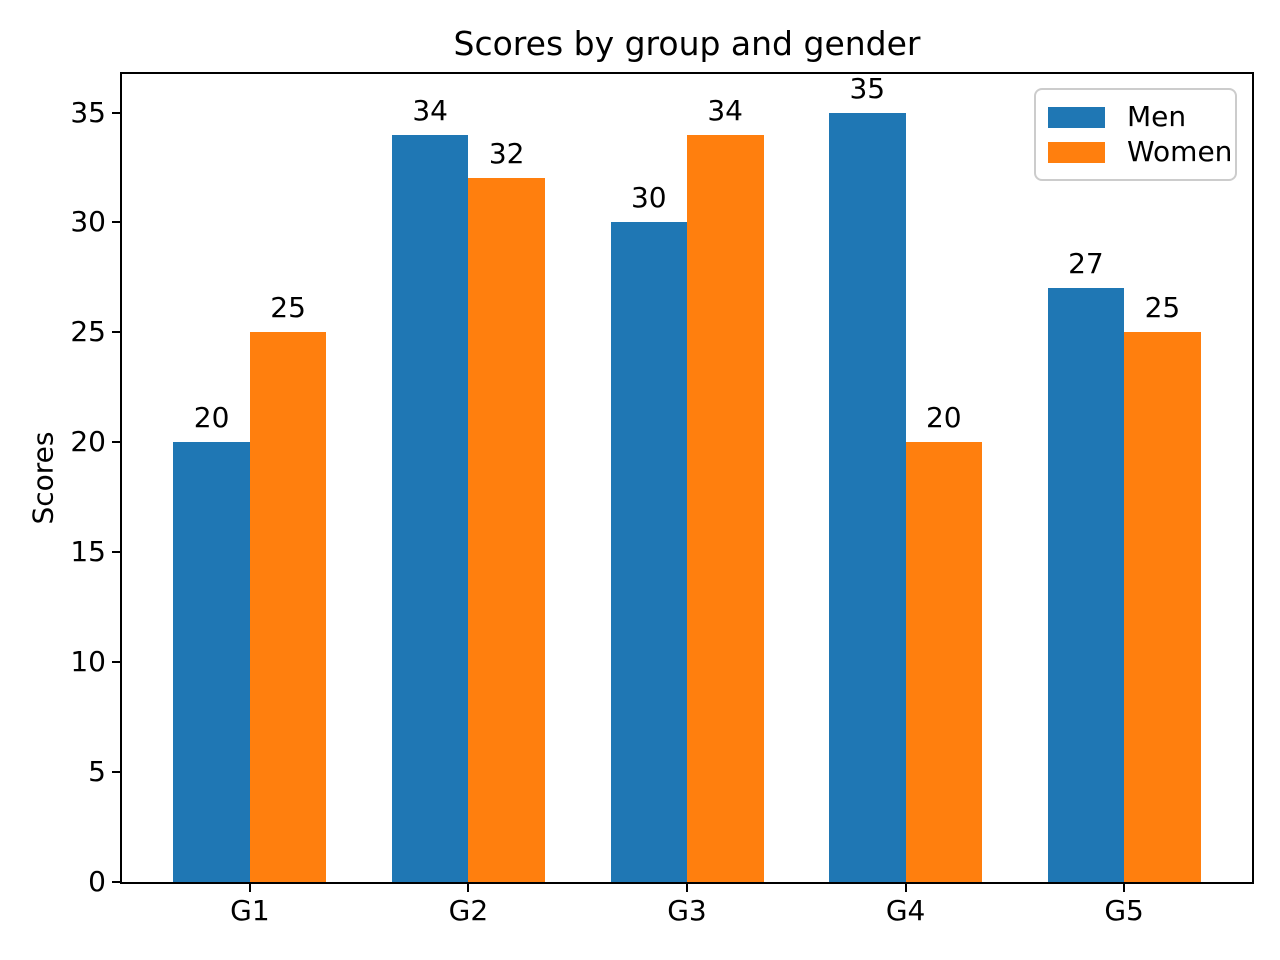 Image resolution: width=1280 pixels, height=960 pixels. What do you see at coordinates (1124, 910) in the screenshot?
I see `x-tick-label: G5` at bounding box center [1124, 910].